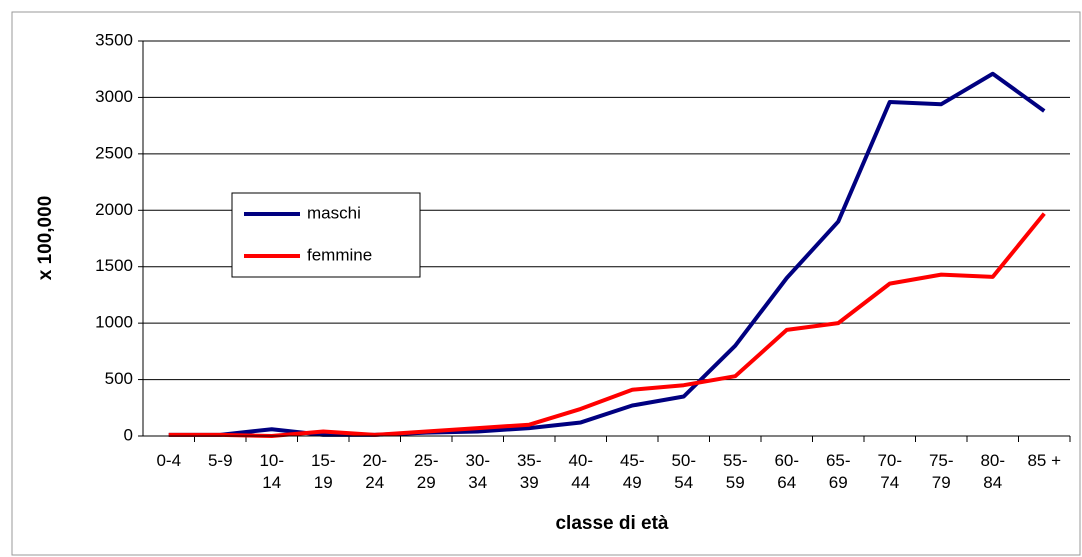  I want to click on x-axis-title: classe di età, so click(611, 523).